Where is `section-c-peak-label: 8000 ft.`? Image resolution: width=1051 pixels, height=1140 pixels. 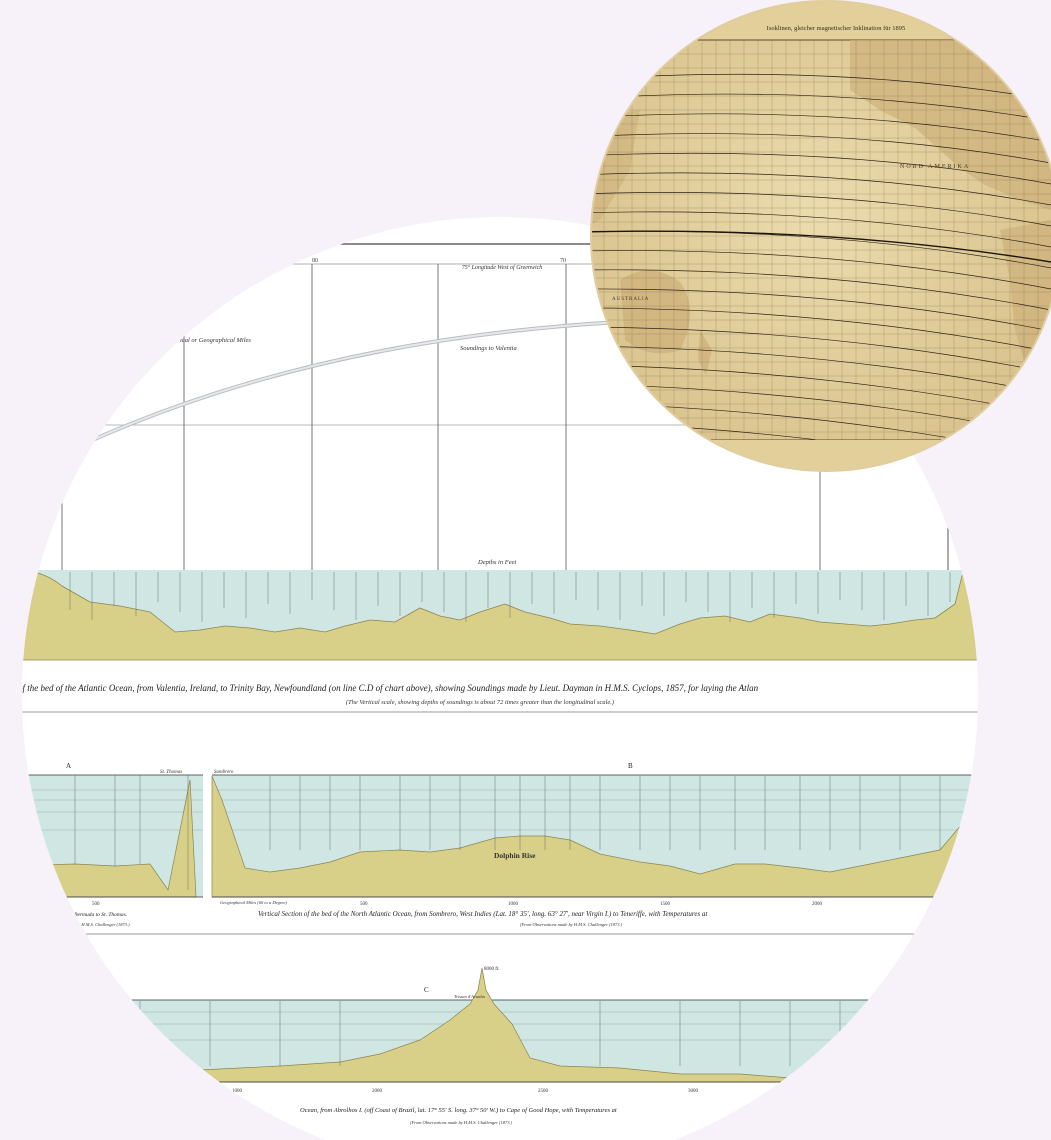
section-c-peak-label: 8000 ft. is located at coordinates (492, 969).